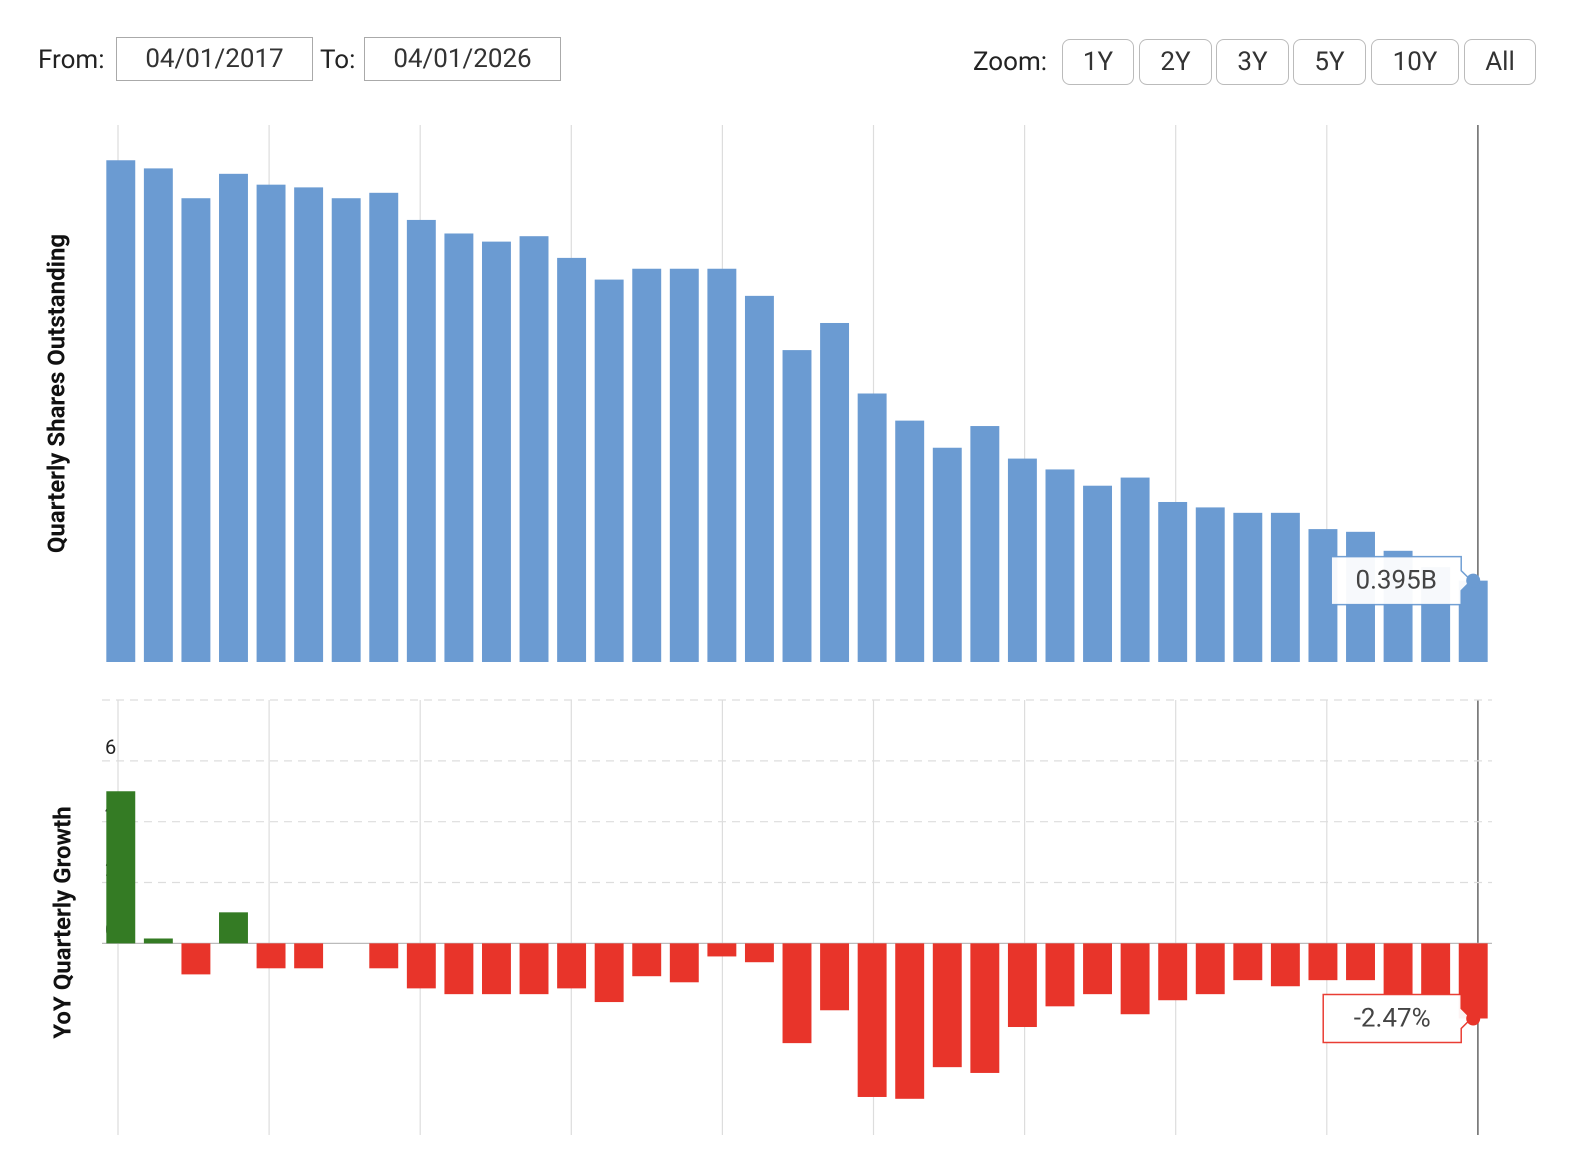 The image size is (1588, 1152). Describe the element at coordinates (71, 60) in the screenshot. I see `from-label: From:` at that location.